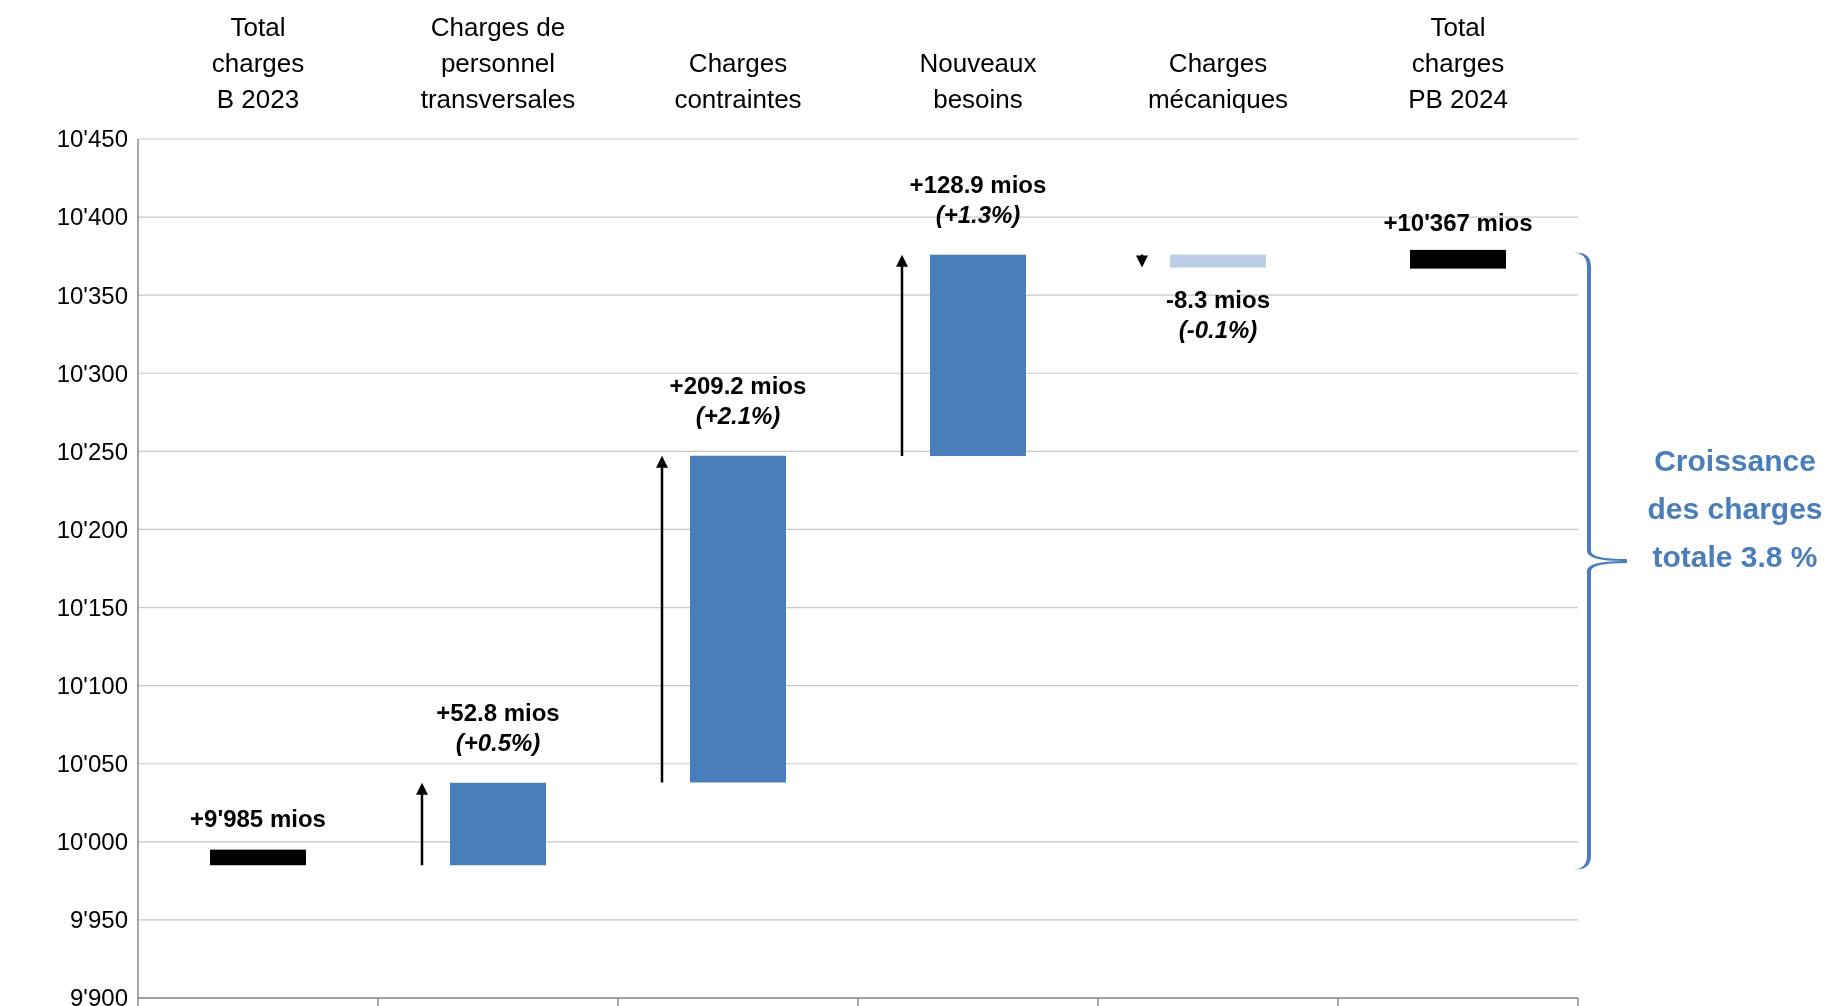 The image size is (1838, 1006). What do you see at coordinates (99, 920) in the screenshot?
I see `y-tick-label: 9'950` at bounding box center [99, 920].